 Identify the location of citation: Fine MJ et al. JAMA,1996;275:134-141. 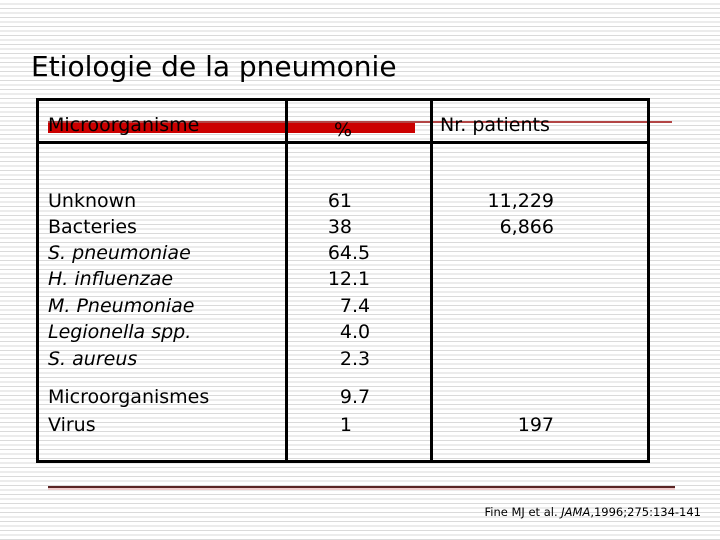
(593, 512).